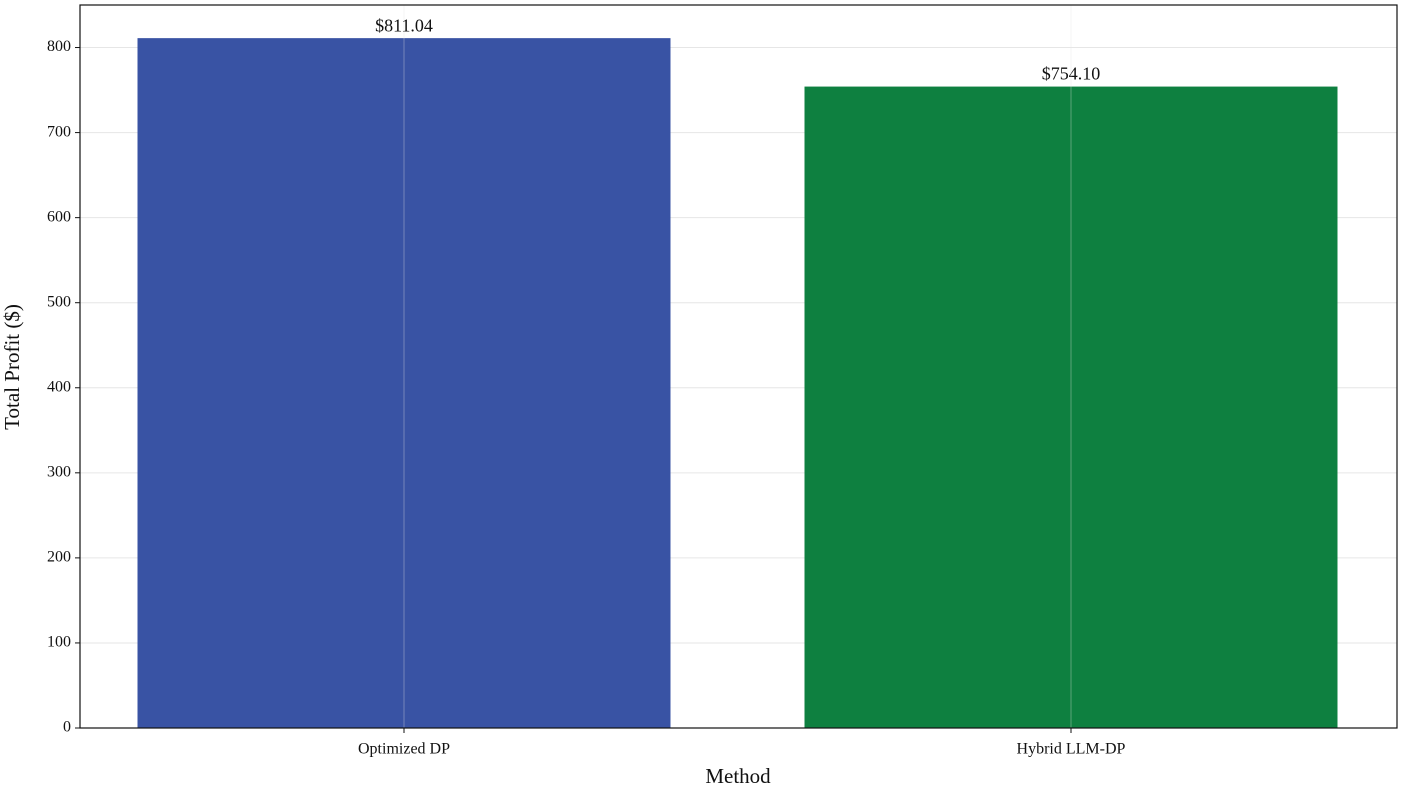 The image size is (1404, 791). I want to click on x-axis-label: Method, so click(738, 776).